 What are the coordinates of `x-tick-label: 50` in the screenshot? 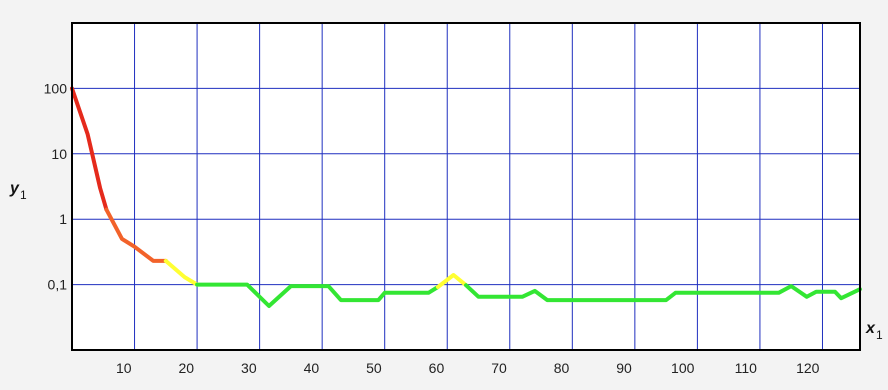 It's located at (374, 368).